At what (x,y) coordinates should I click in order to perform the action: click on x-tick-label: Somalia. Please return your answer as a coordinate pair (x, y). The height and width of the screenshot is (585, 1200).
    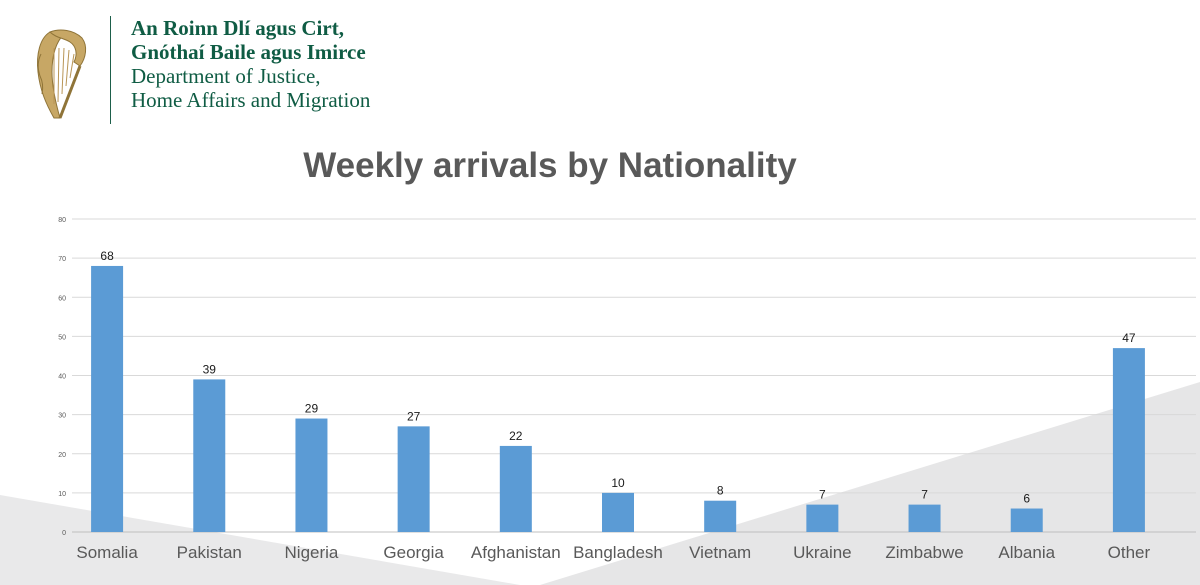
    Looking at the image, I should click on (107, 552).